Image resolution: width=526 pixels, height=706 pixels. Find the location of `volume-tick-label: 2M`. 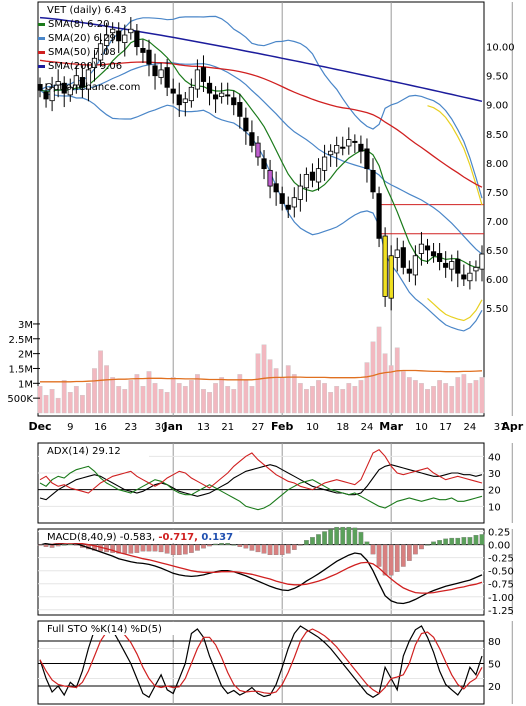

volume-tick-label: 2M is located at coordinates (25, 355).